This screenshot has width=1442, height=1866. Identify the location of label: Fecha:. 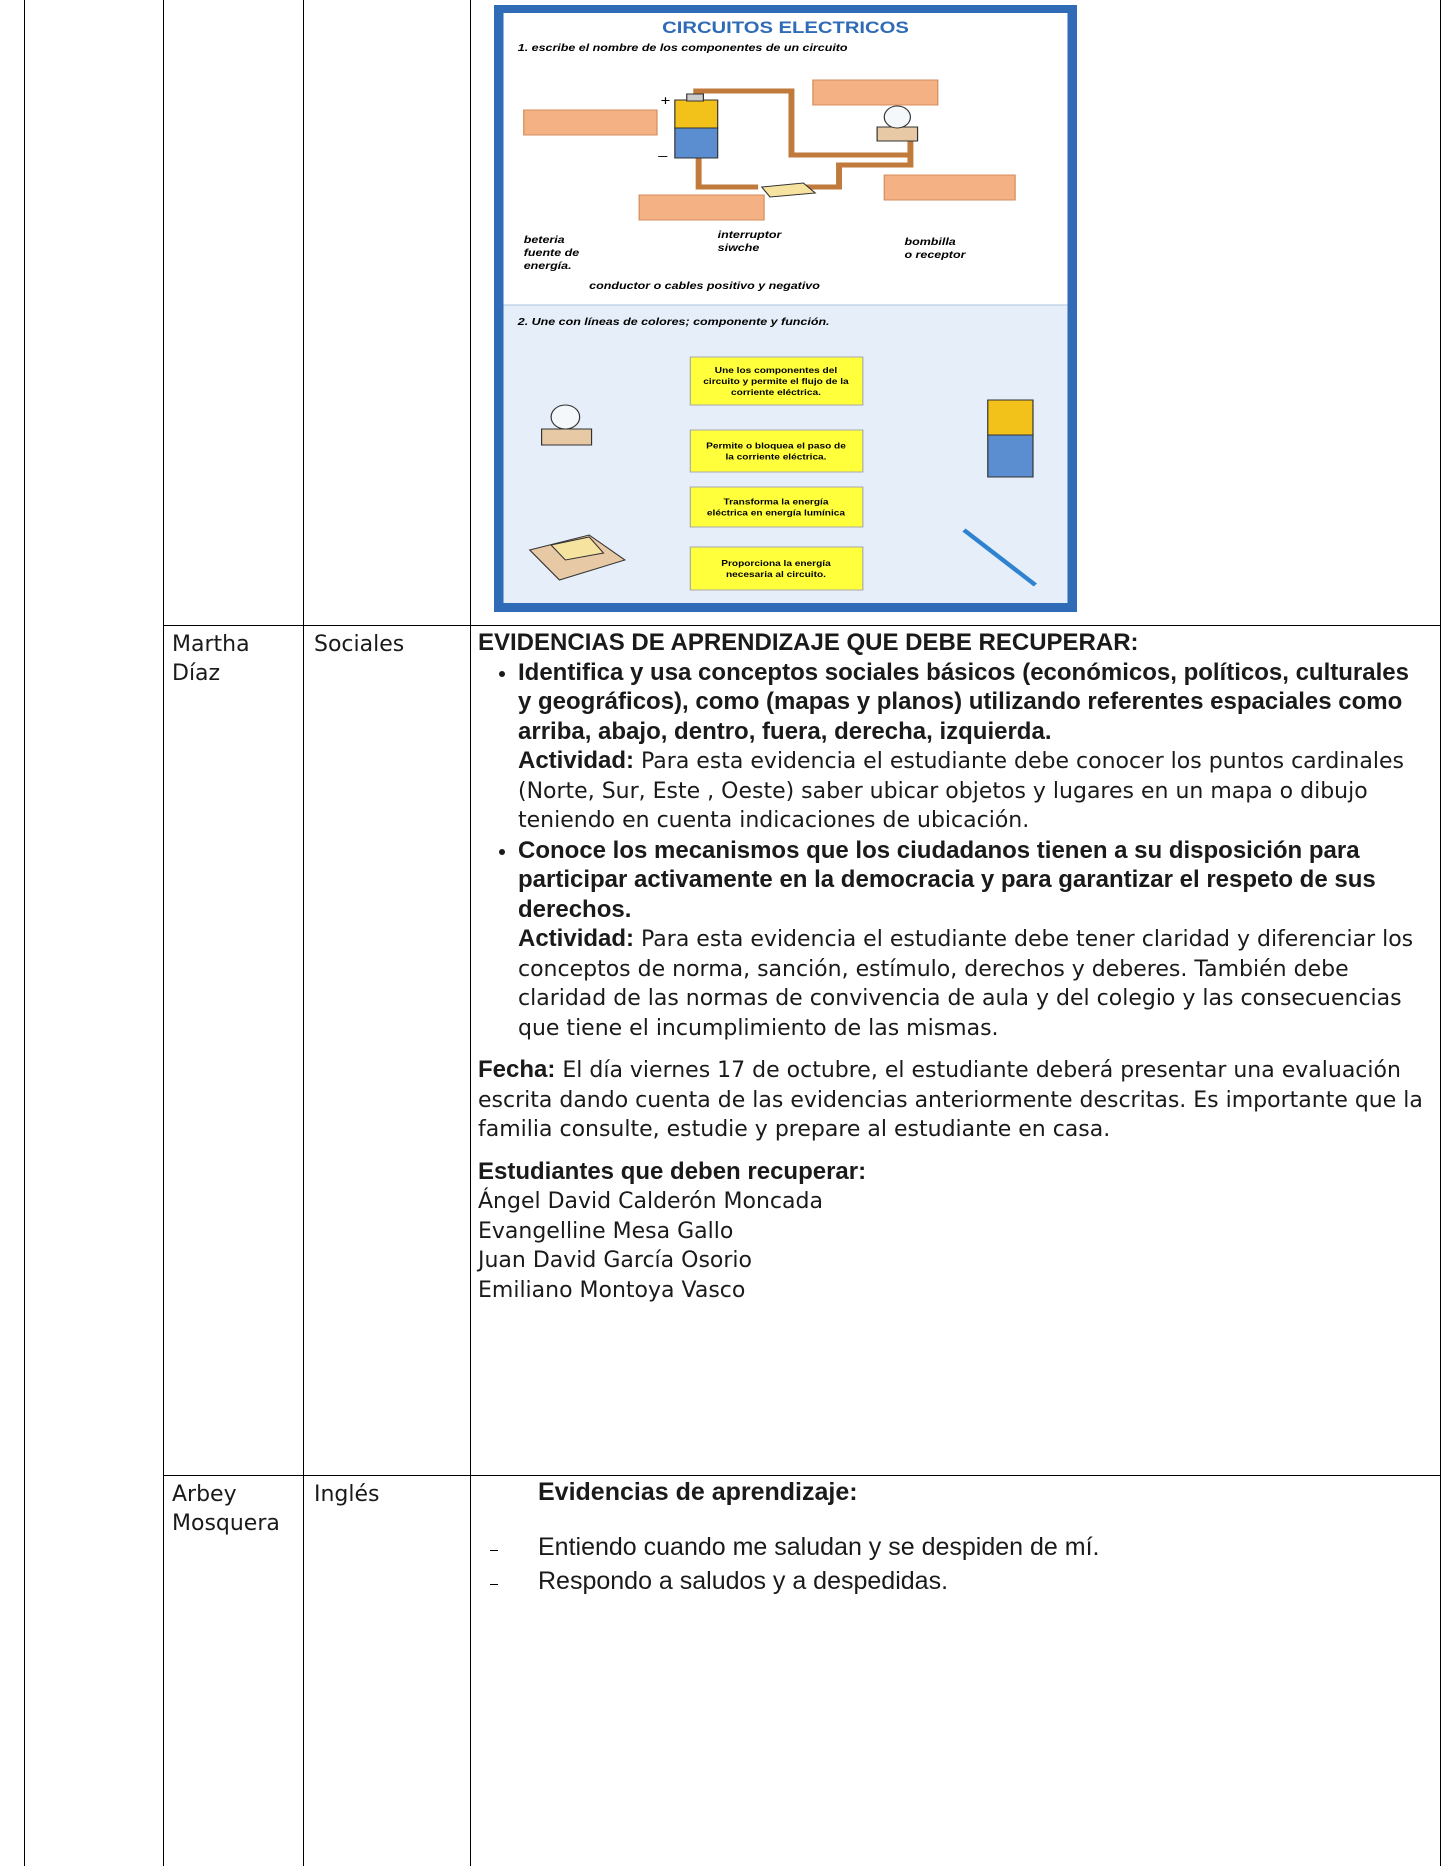
(517, 1069).